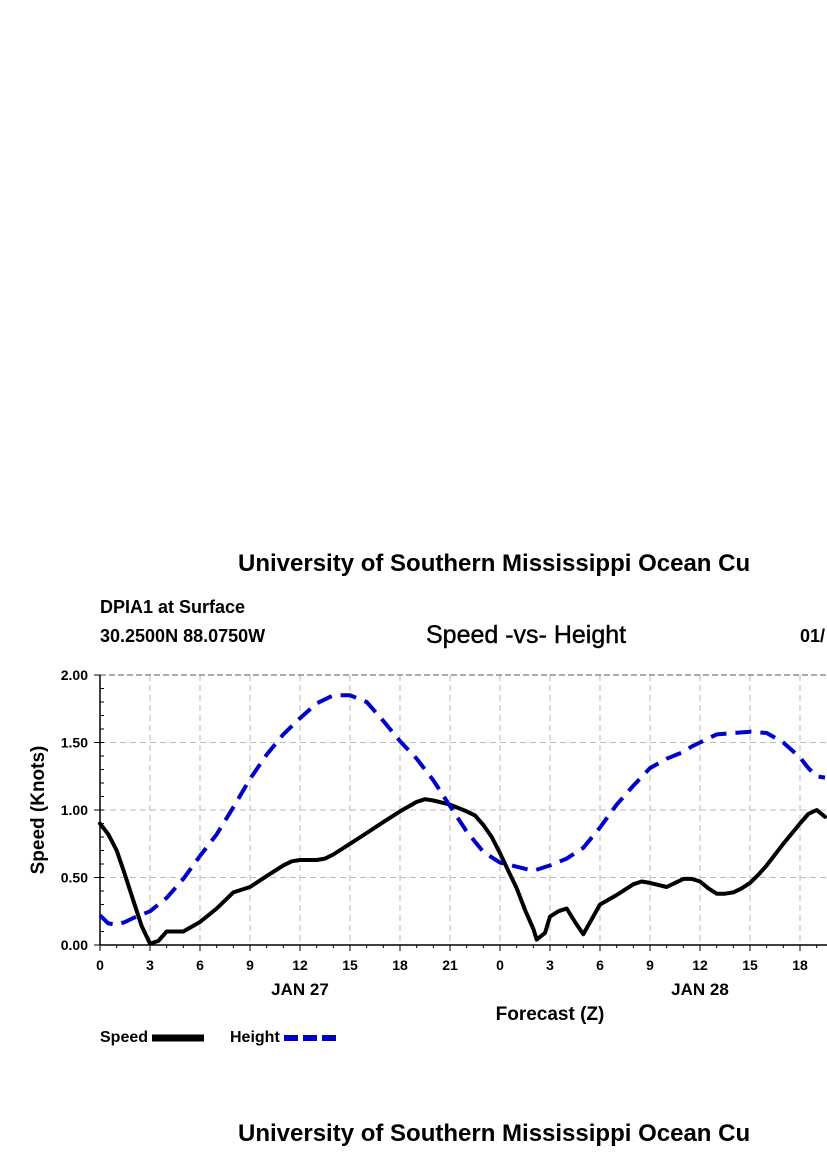  I want to click on station-label: DPIA1 at Surface, so click(173, 607).